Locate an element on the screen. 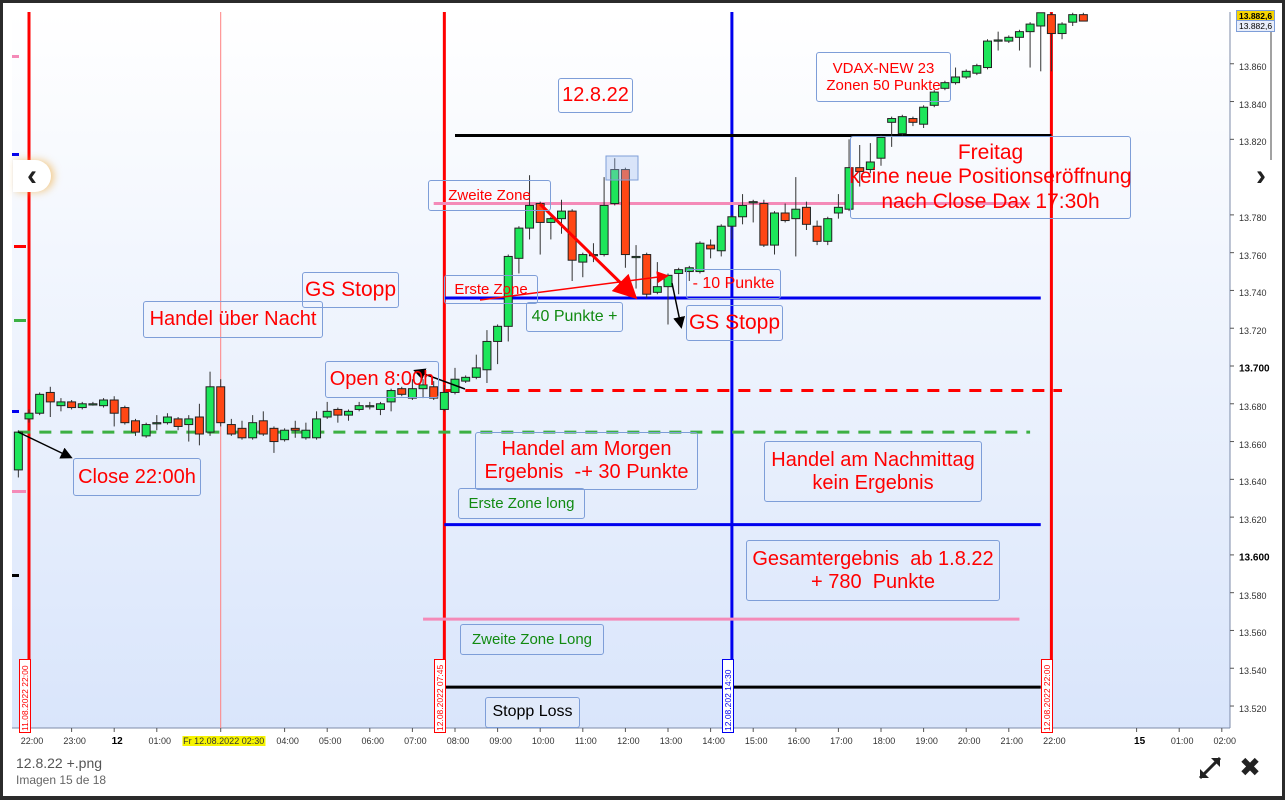  previous-image-button: ‹ is located at coordinates (32, 176).